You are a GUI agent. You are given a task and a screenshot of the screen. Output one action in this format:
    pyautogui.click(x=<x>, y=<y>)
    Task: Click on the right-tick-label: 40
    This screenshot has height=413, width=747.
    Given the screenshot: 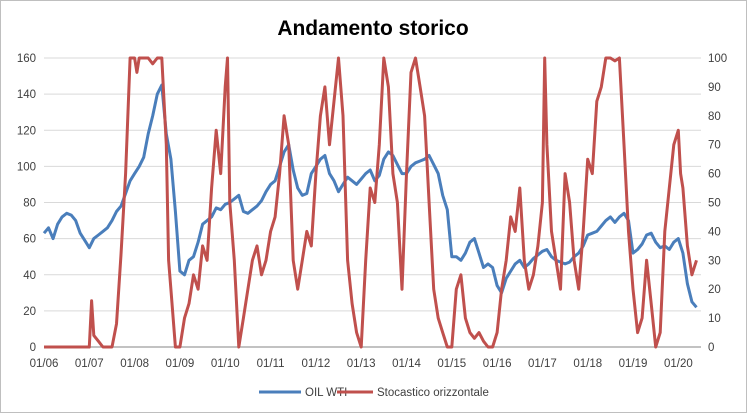 What is the action you would take?
    pyautogui.click(x=714, y=232)
    